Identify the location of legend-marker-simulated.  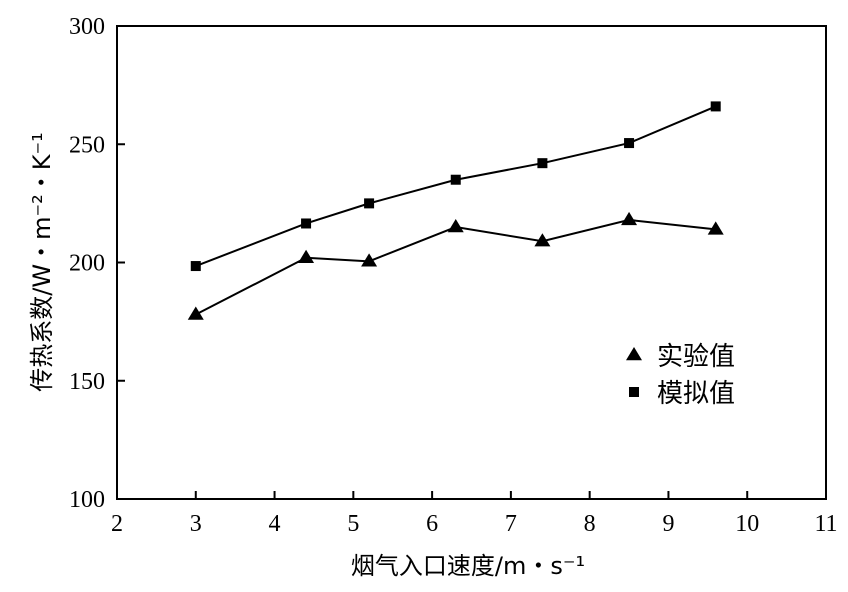
(634, 392).